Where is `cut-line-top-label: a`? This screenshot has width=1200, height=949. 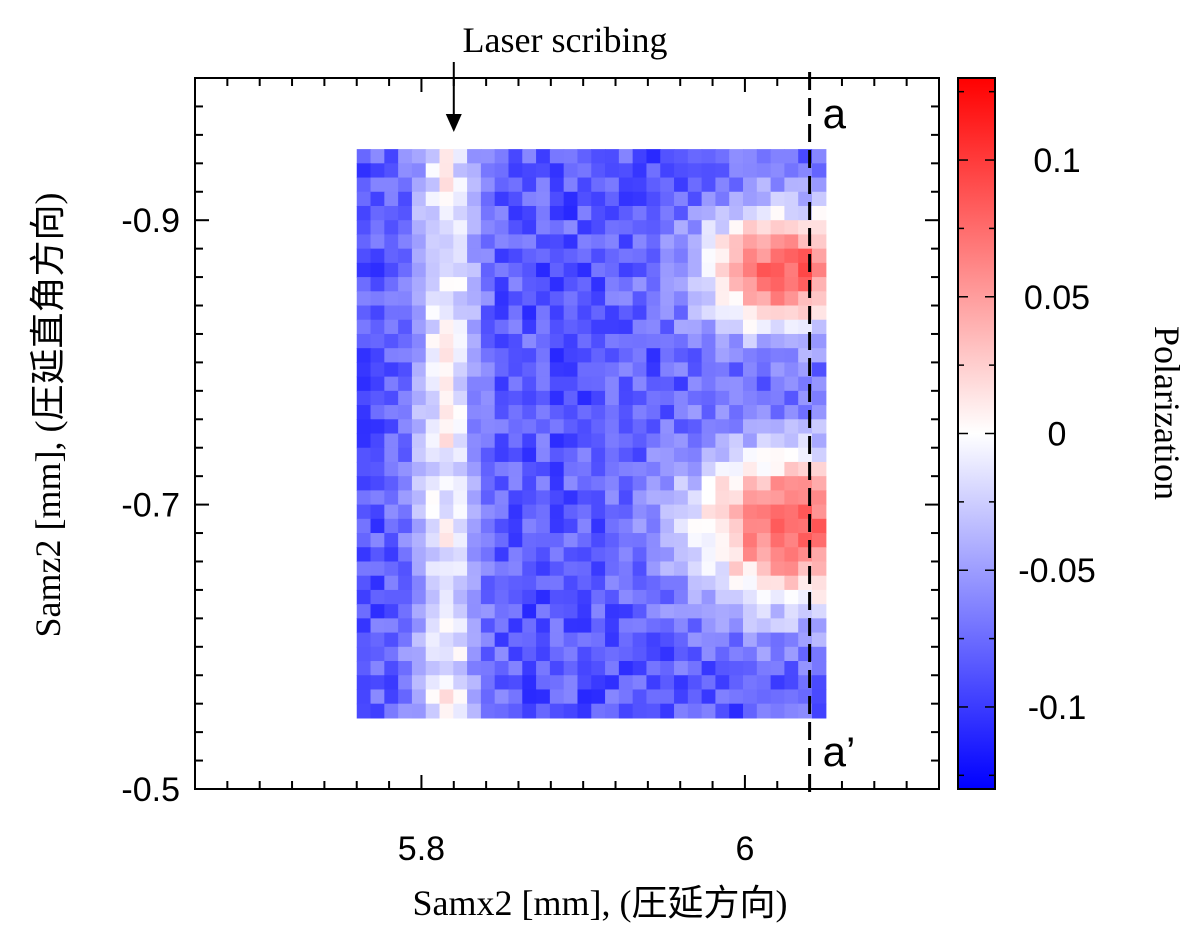 cut-line-top-label: a is located at coordinates (835, 113).